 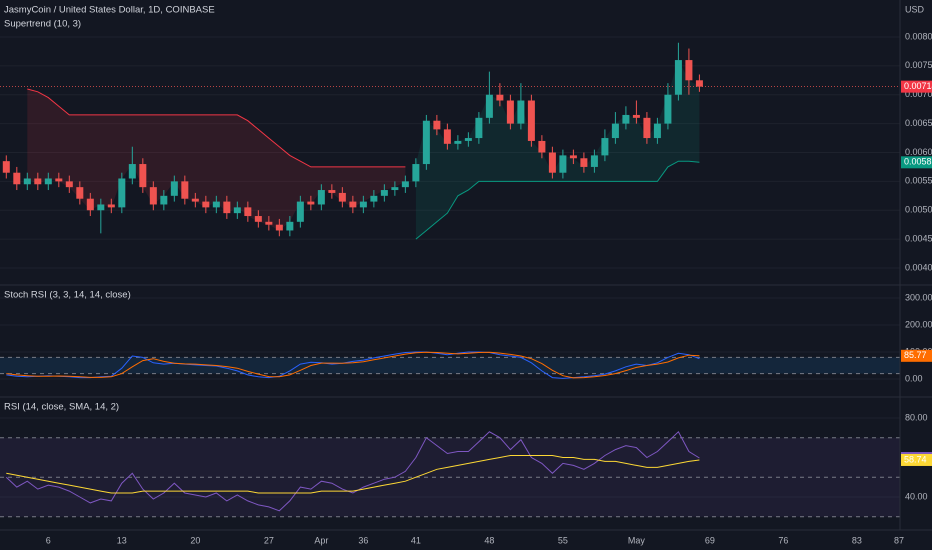 I want to click on price-label: 0.00714, so click(x=918, y=86).